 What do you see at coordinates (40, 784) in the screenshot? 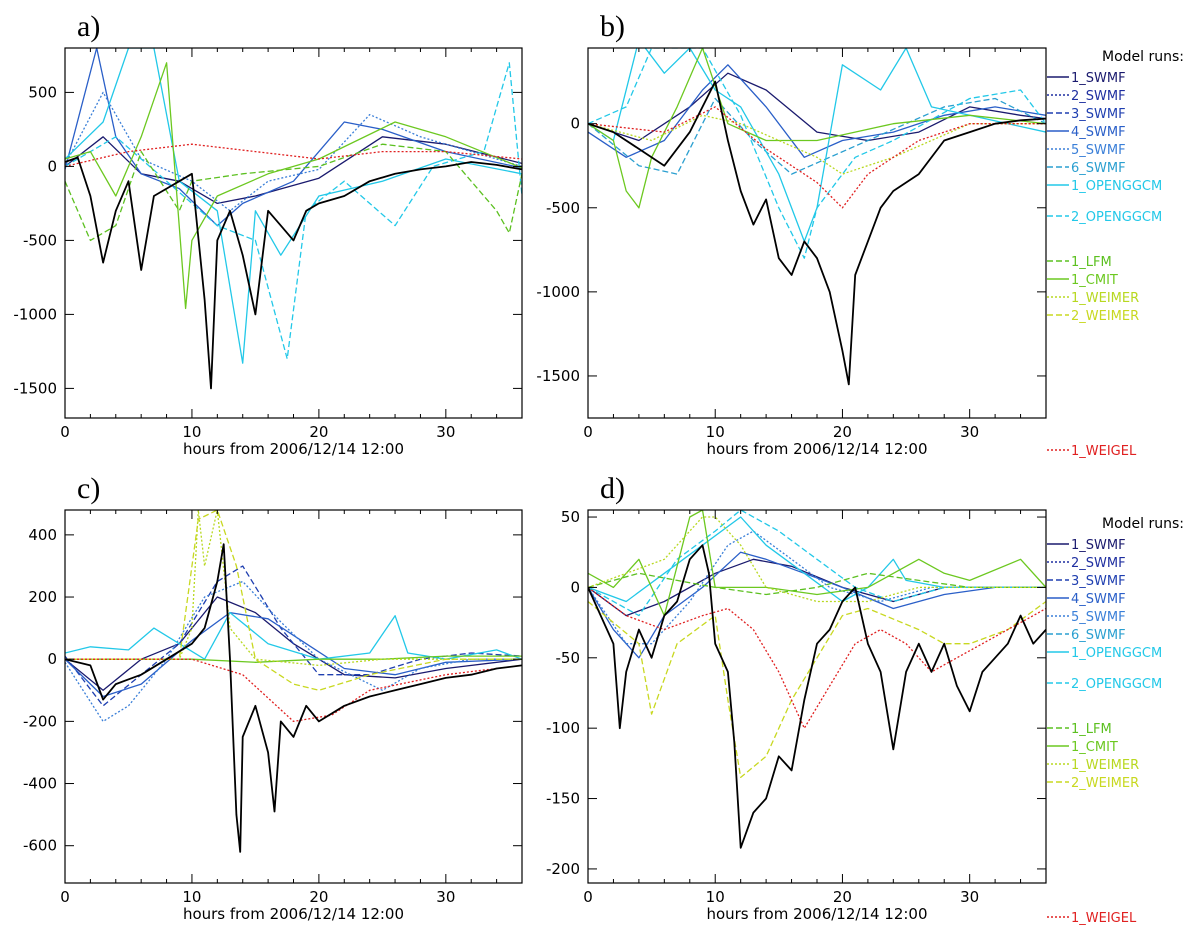
I see `y-tick-label: -400` at bounding box center [40, 784].